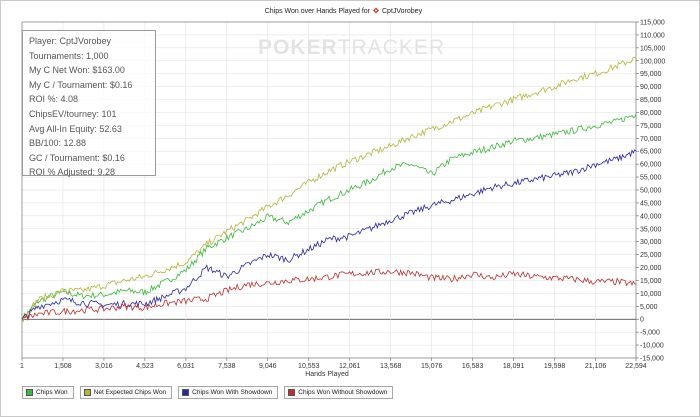  What do you see at coordinates (69, 55) in the screenshot?
I see `stat-row: Tournaments: 1,000` at bounding box center [69, 55].